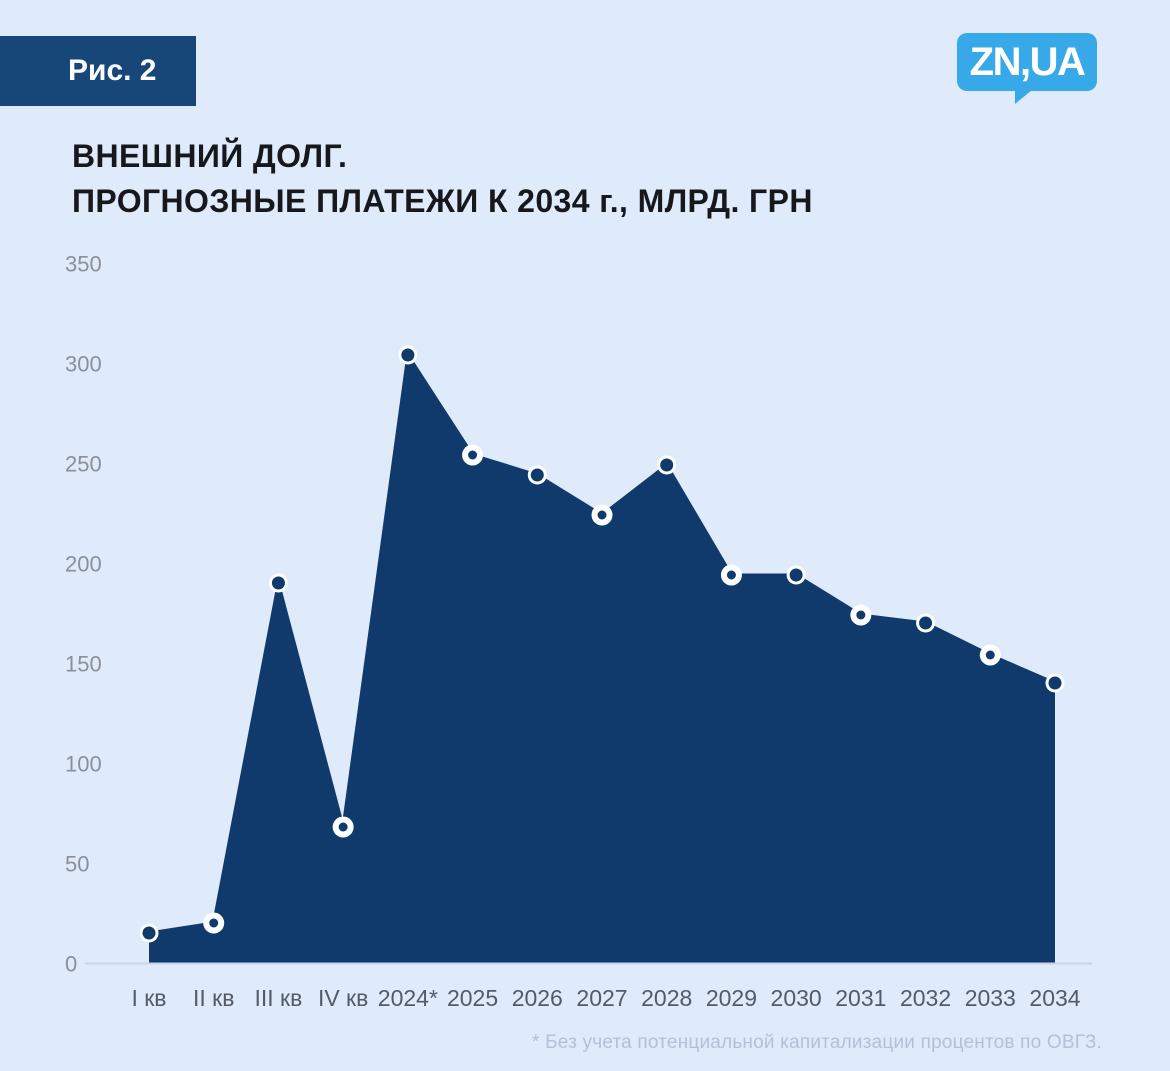 The width and height of the screenshot is (1170, 1071). What do you see at coordinates (83, 264) in the screenshot?
I see `y-tick-label: 350` at bounding box center [83, 264].